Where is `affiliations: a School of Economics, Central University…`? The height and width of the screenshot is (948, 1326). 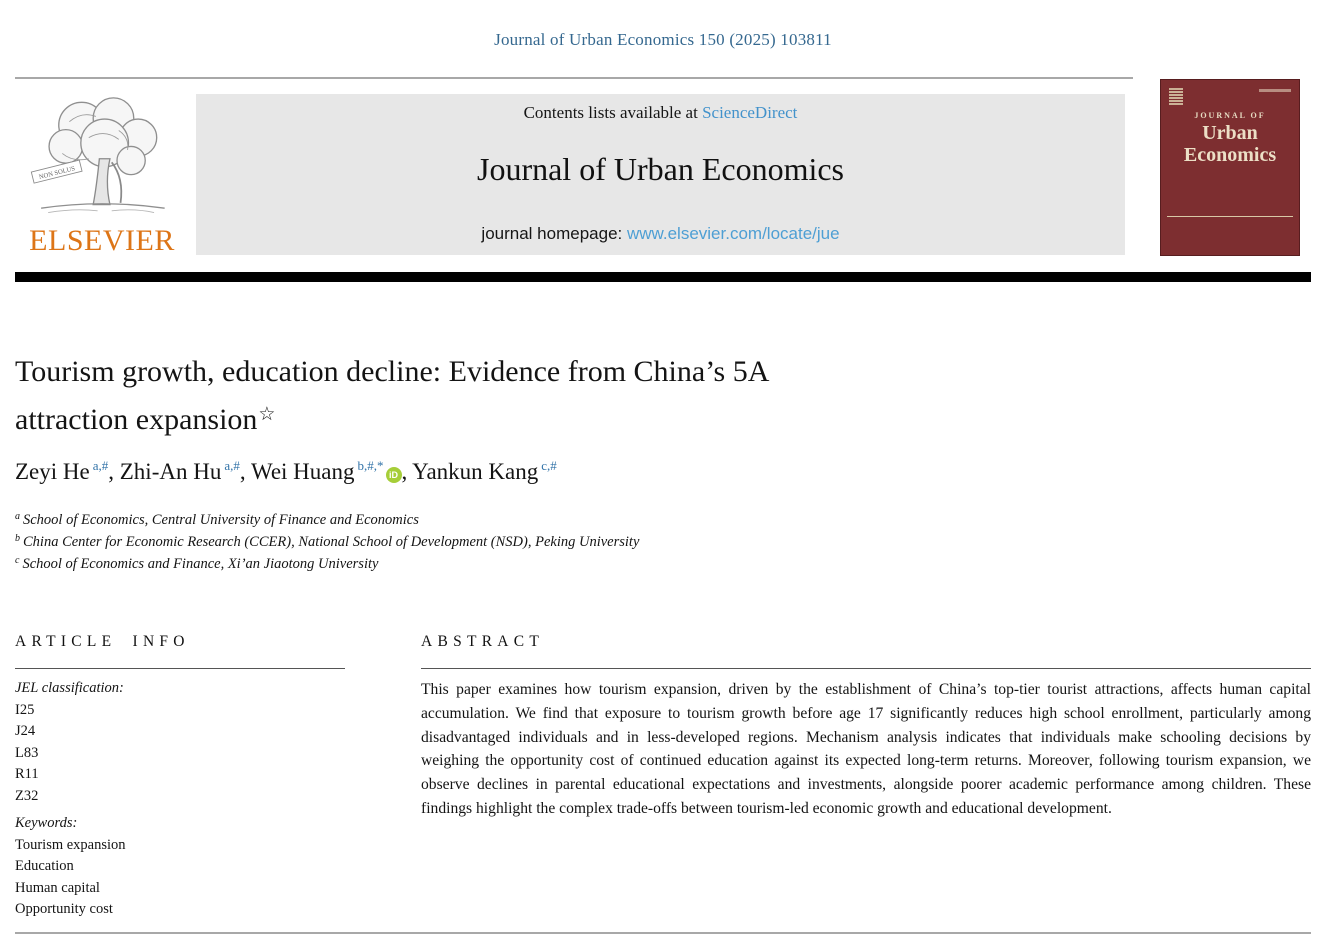
affiliations: a School of Economics, Central University… is located at coordinates (565, 543).